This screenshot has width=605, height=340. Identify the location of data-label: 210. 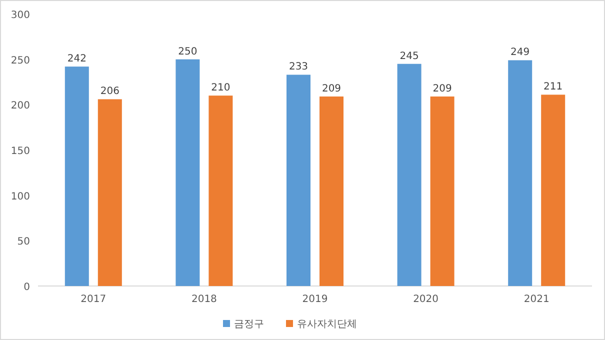
(220, 88).